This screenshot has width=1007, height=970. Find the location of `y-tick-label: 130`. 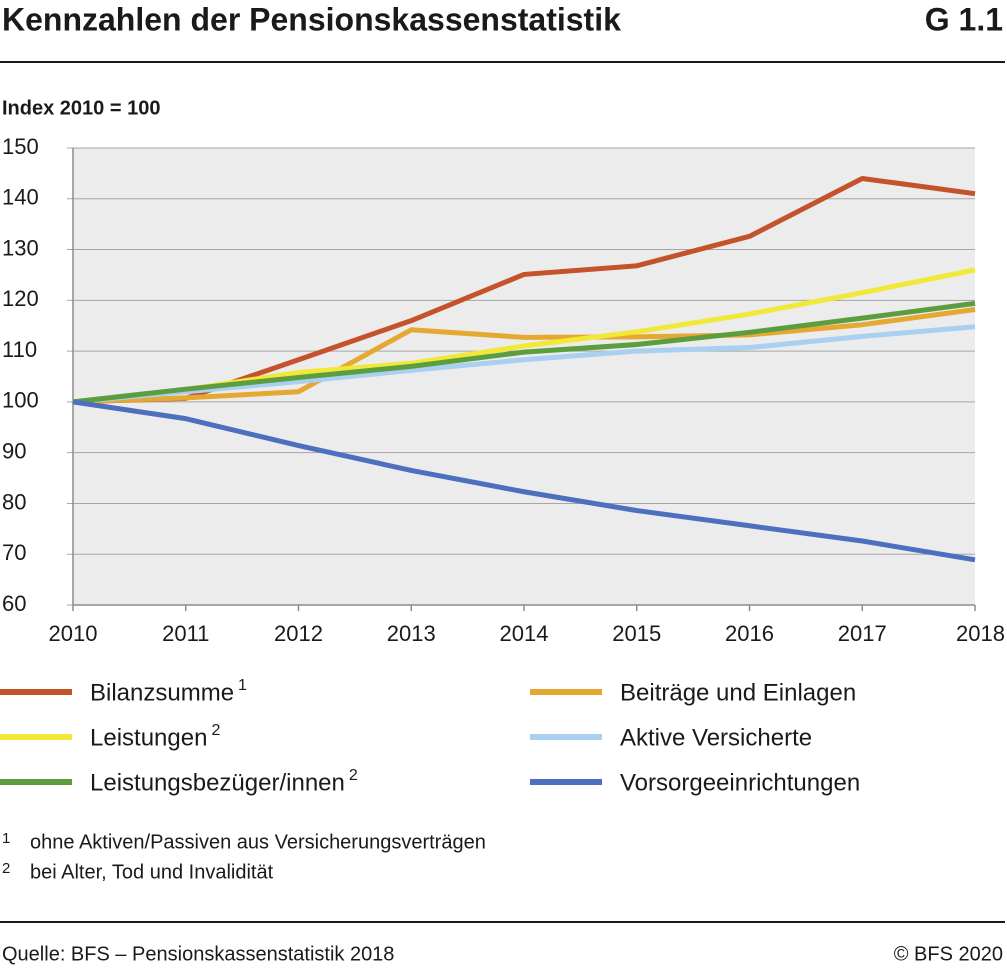

y-tick-label: 130 is located at coordinates (20, 247).